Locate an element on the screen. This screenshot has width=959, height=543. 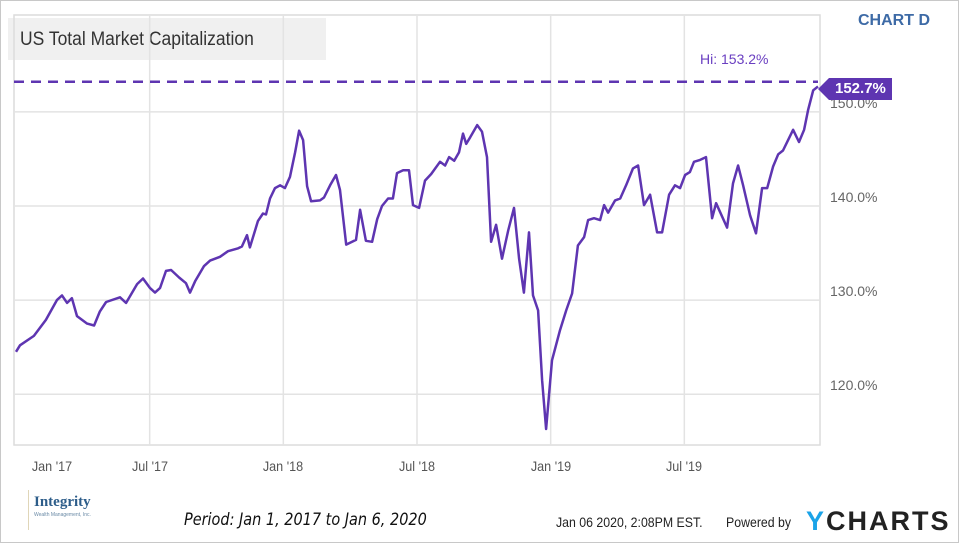
x-tick-label: Jan '18 is located at coordinates (283, 466).